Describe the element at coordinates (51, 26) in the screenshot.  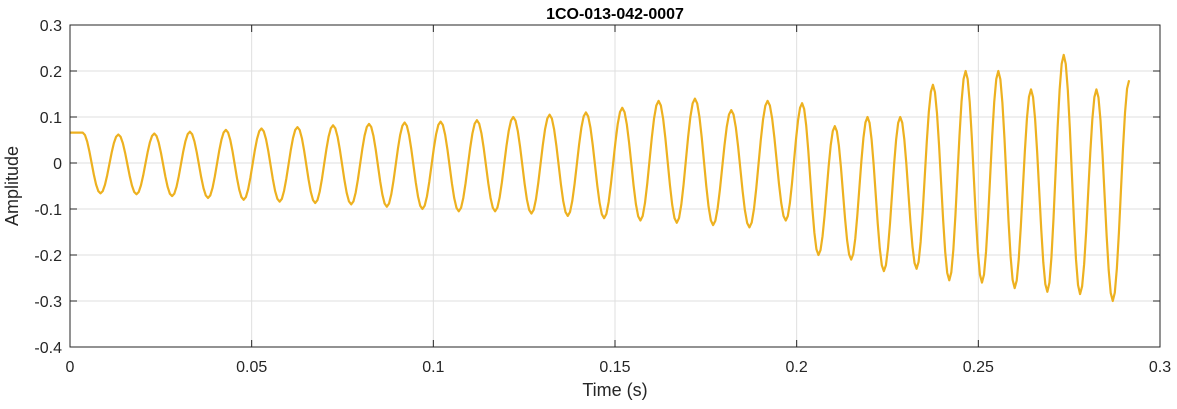
I see `y-tick-label: 0.3` at that location.